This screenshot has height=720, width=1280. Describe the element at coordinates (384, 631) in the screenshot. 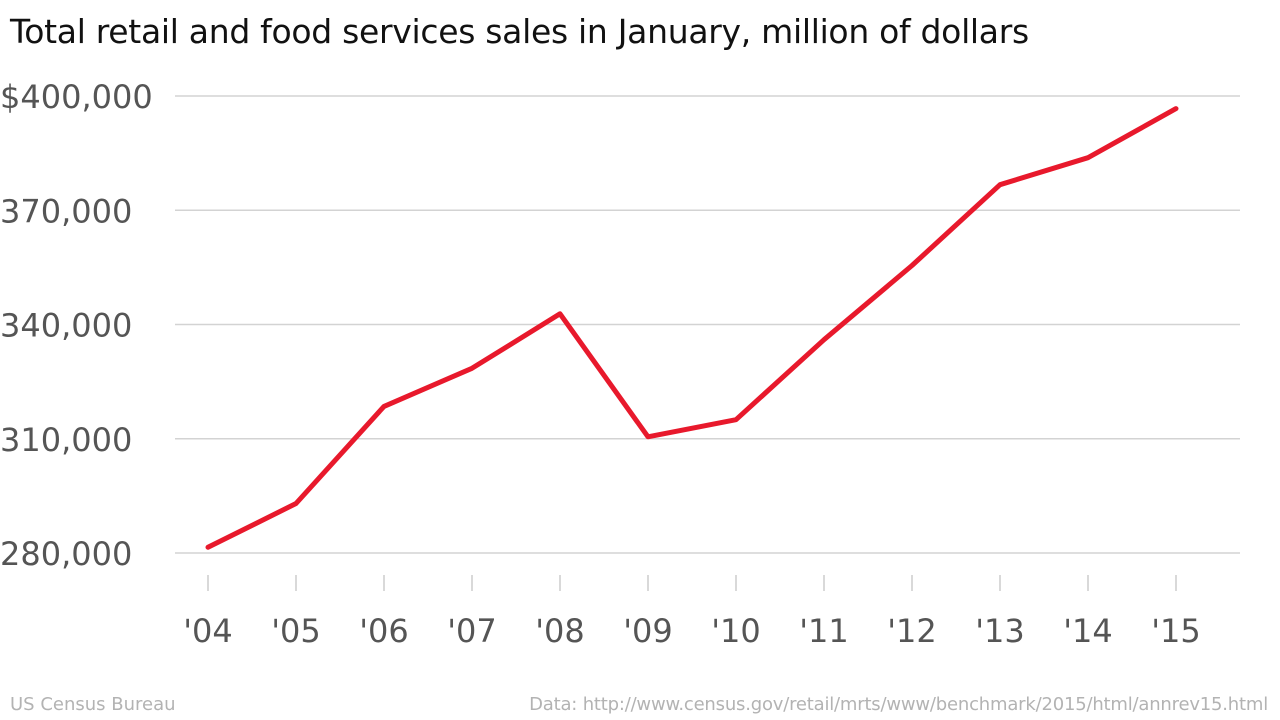

I see `x-tick-label: '06` at that location.